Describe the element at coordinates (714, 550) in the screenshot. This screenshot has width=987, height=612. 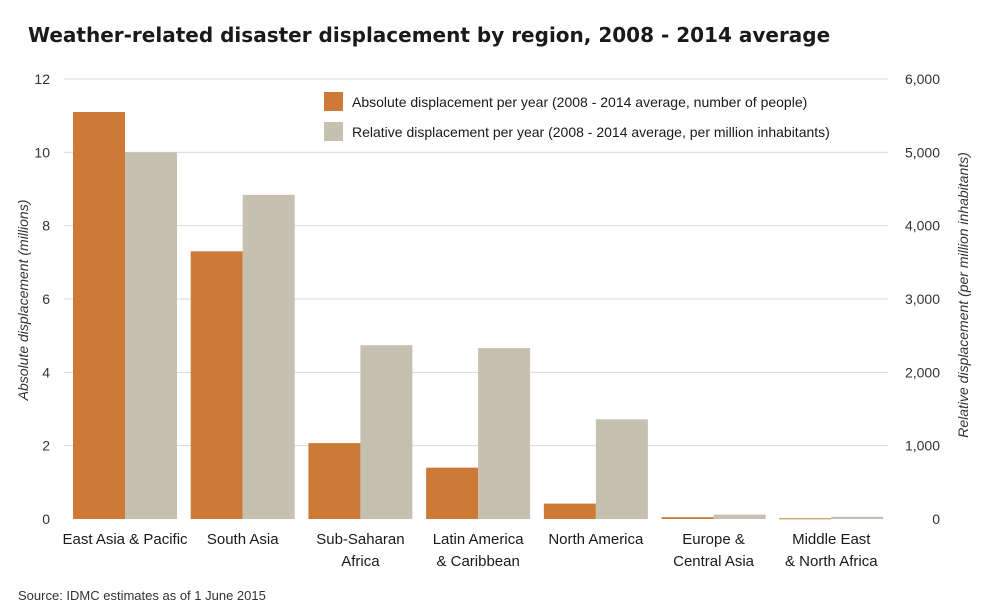
I see `category-label: Europe & Central Asia` at that location.